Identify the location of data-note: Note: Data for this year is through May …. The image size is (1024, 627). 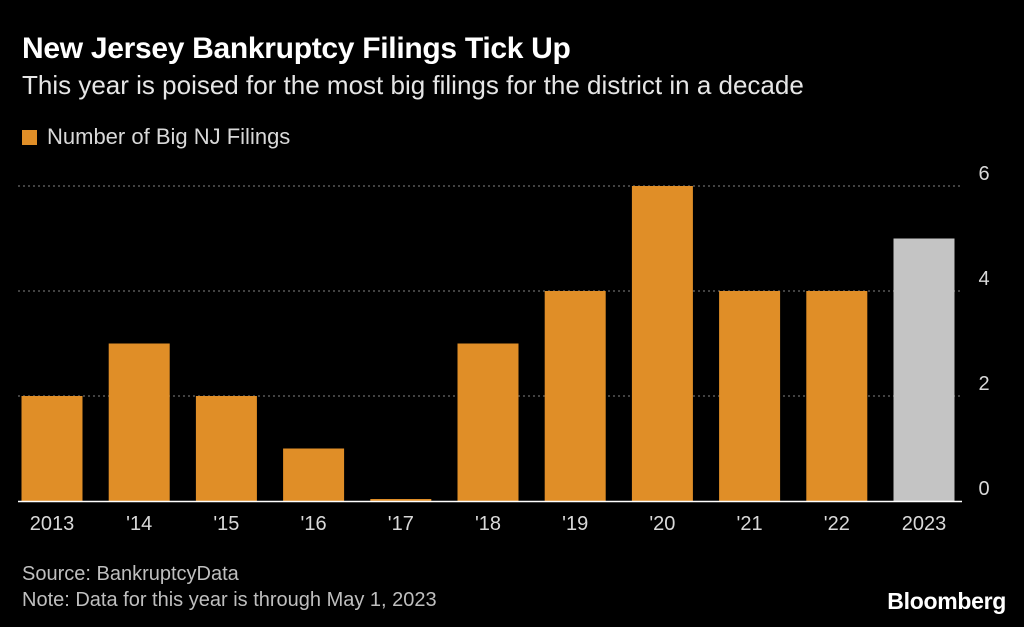
(229, 600).